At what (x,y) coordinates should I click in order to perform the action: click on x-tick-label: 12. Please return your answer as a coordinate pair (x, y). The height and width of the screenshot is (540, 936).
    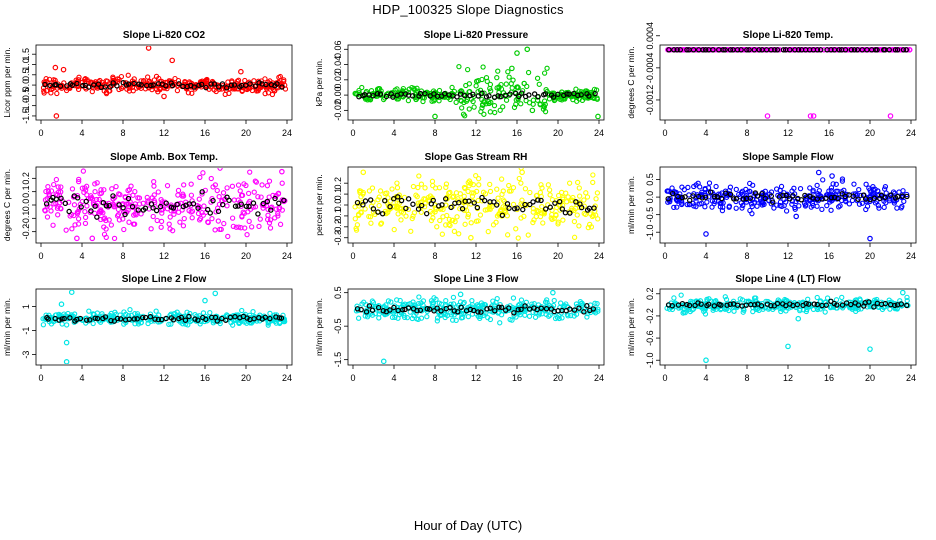
    Looking at the image, I should click on (164, 378).